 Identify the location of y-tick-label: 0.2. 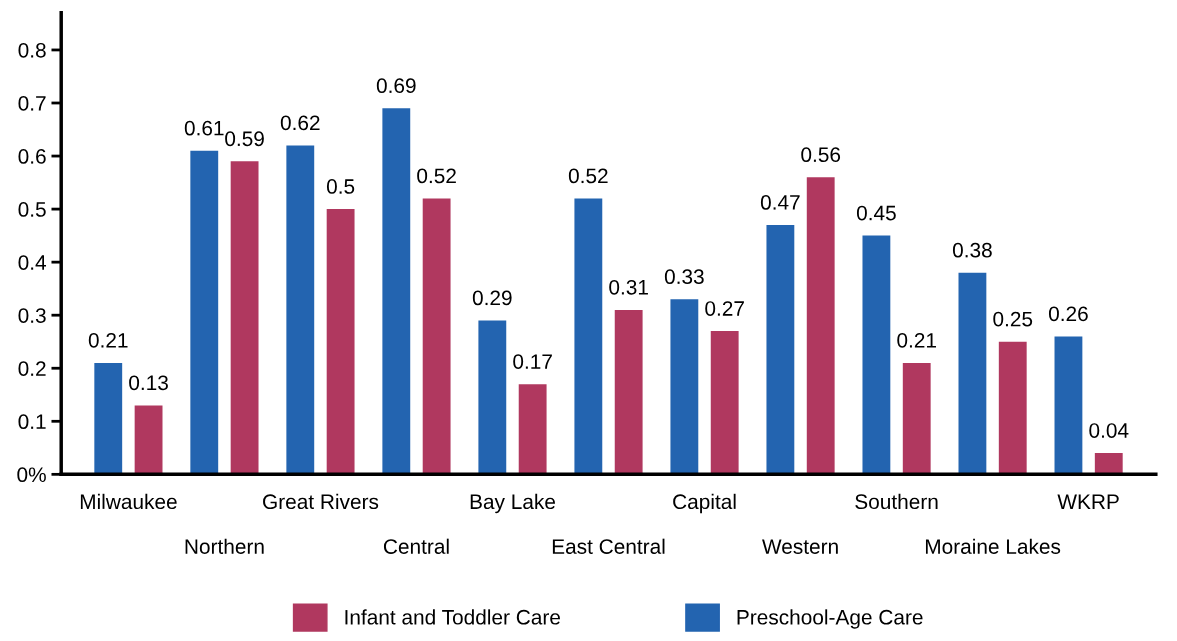
(32, 368).